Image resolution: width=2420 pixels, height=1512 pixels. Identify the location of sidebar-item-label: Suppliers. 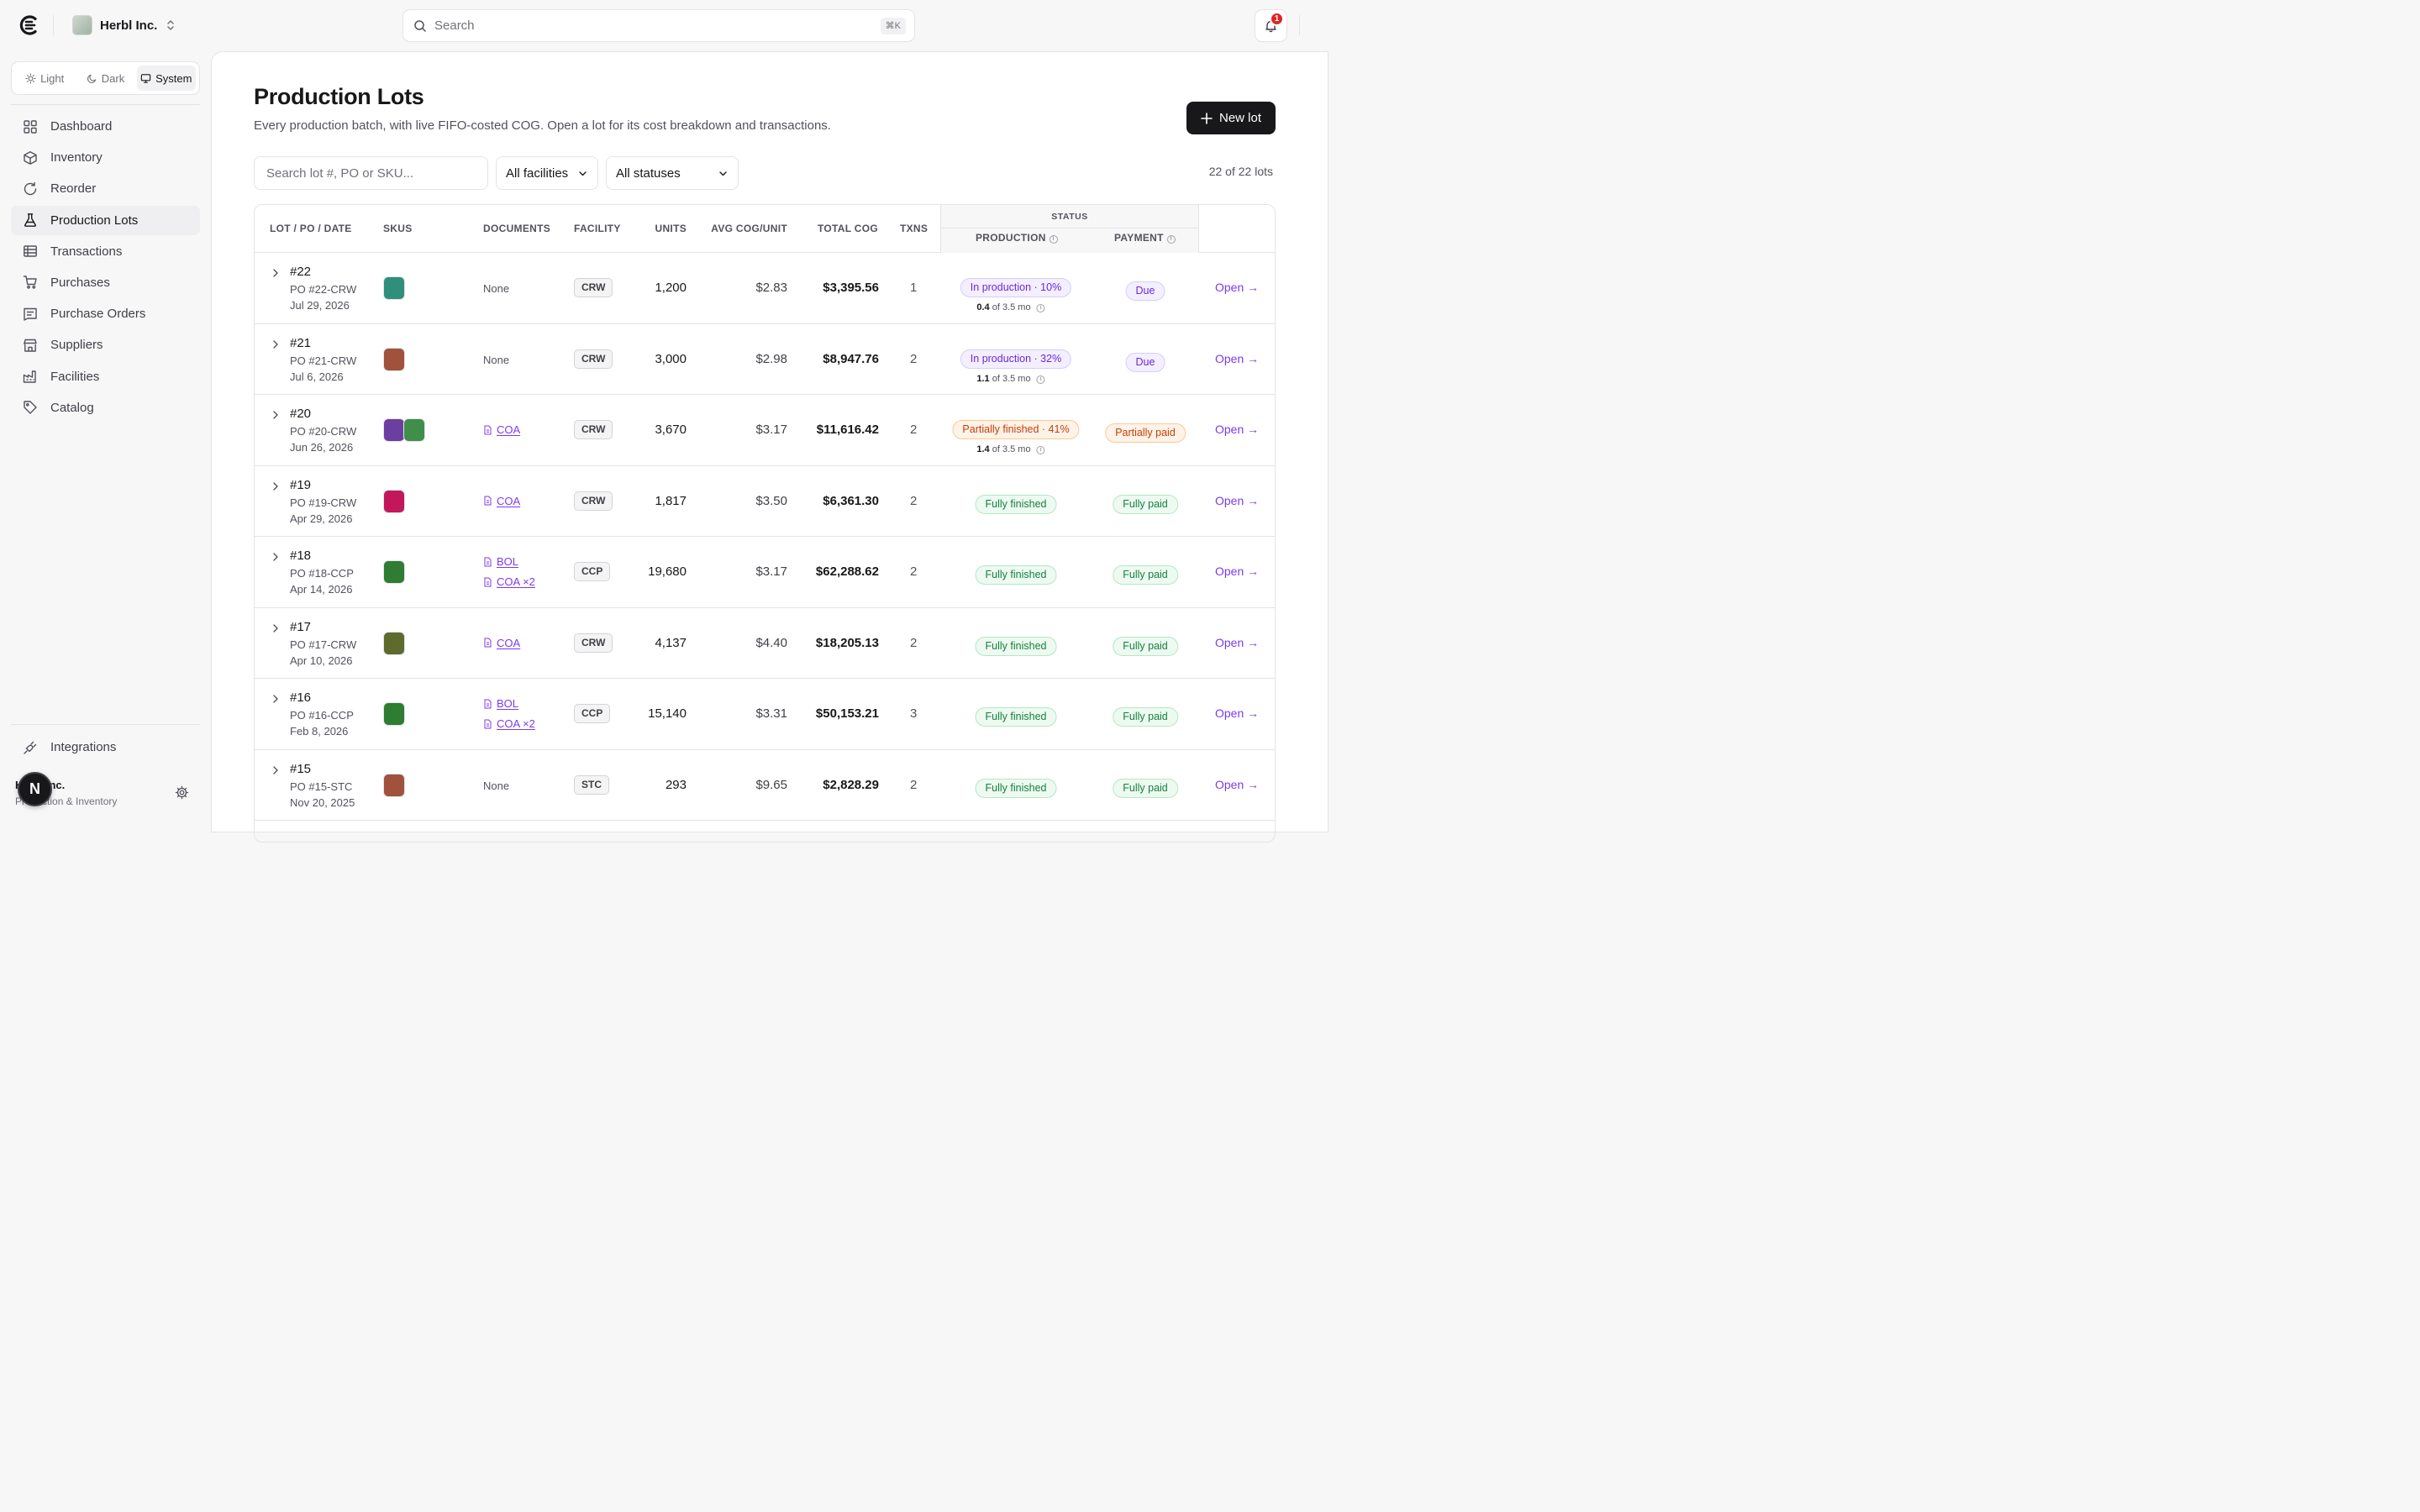
(77, 345).